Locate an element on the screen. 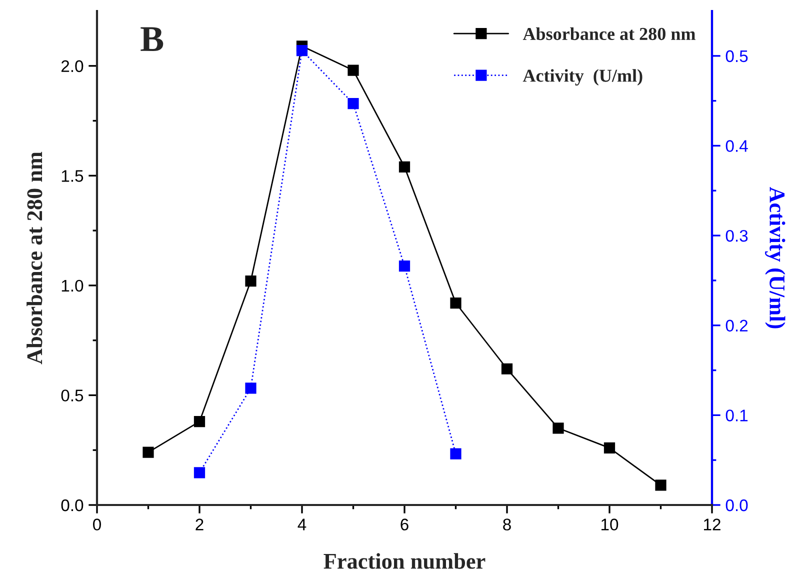 This screenshot has width=791, height=584. legend-label: Activity (U/ml) is located at coordinates (582, 77).